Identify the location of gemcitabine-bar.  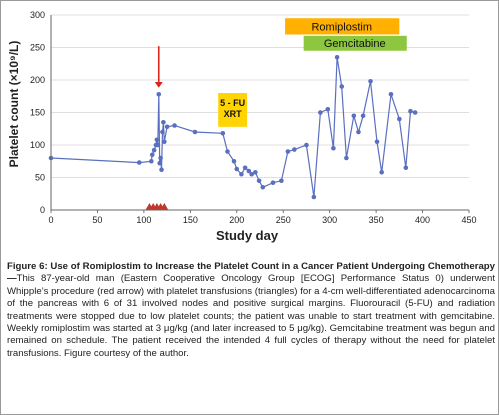
(355, 43).